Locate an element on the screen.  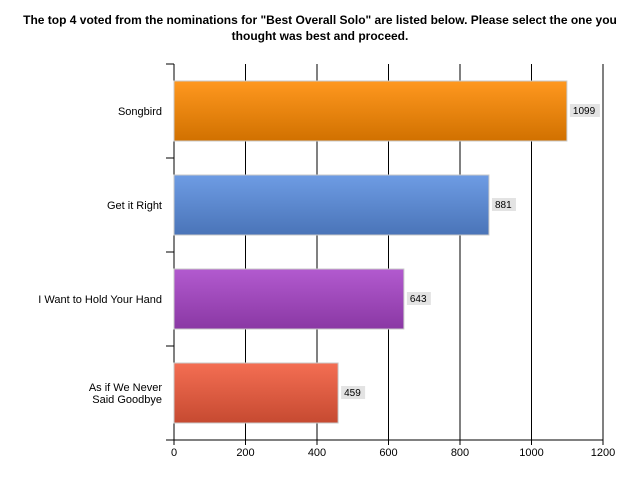
value-label: 643 is located at coordinates (418, 299).